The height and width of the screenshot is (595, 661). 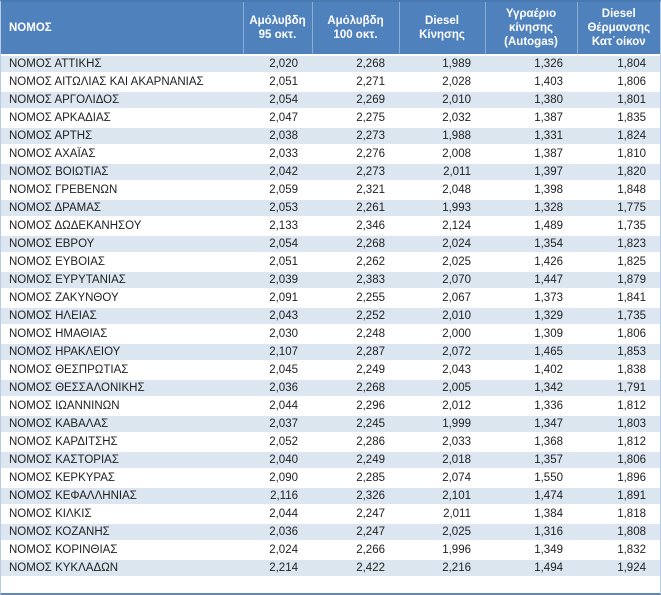 What do you see at coordinates (122, 460) in the screenshot?
I see `prefecture-name-cell: ΝΟΜΟΣ ΚΑΣΤΟΡΙΑΣ` at bounding box center [122, 460].